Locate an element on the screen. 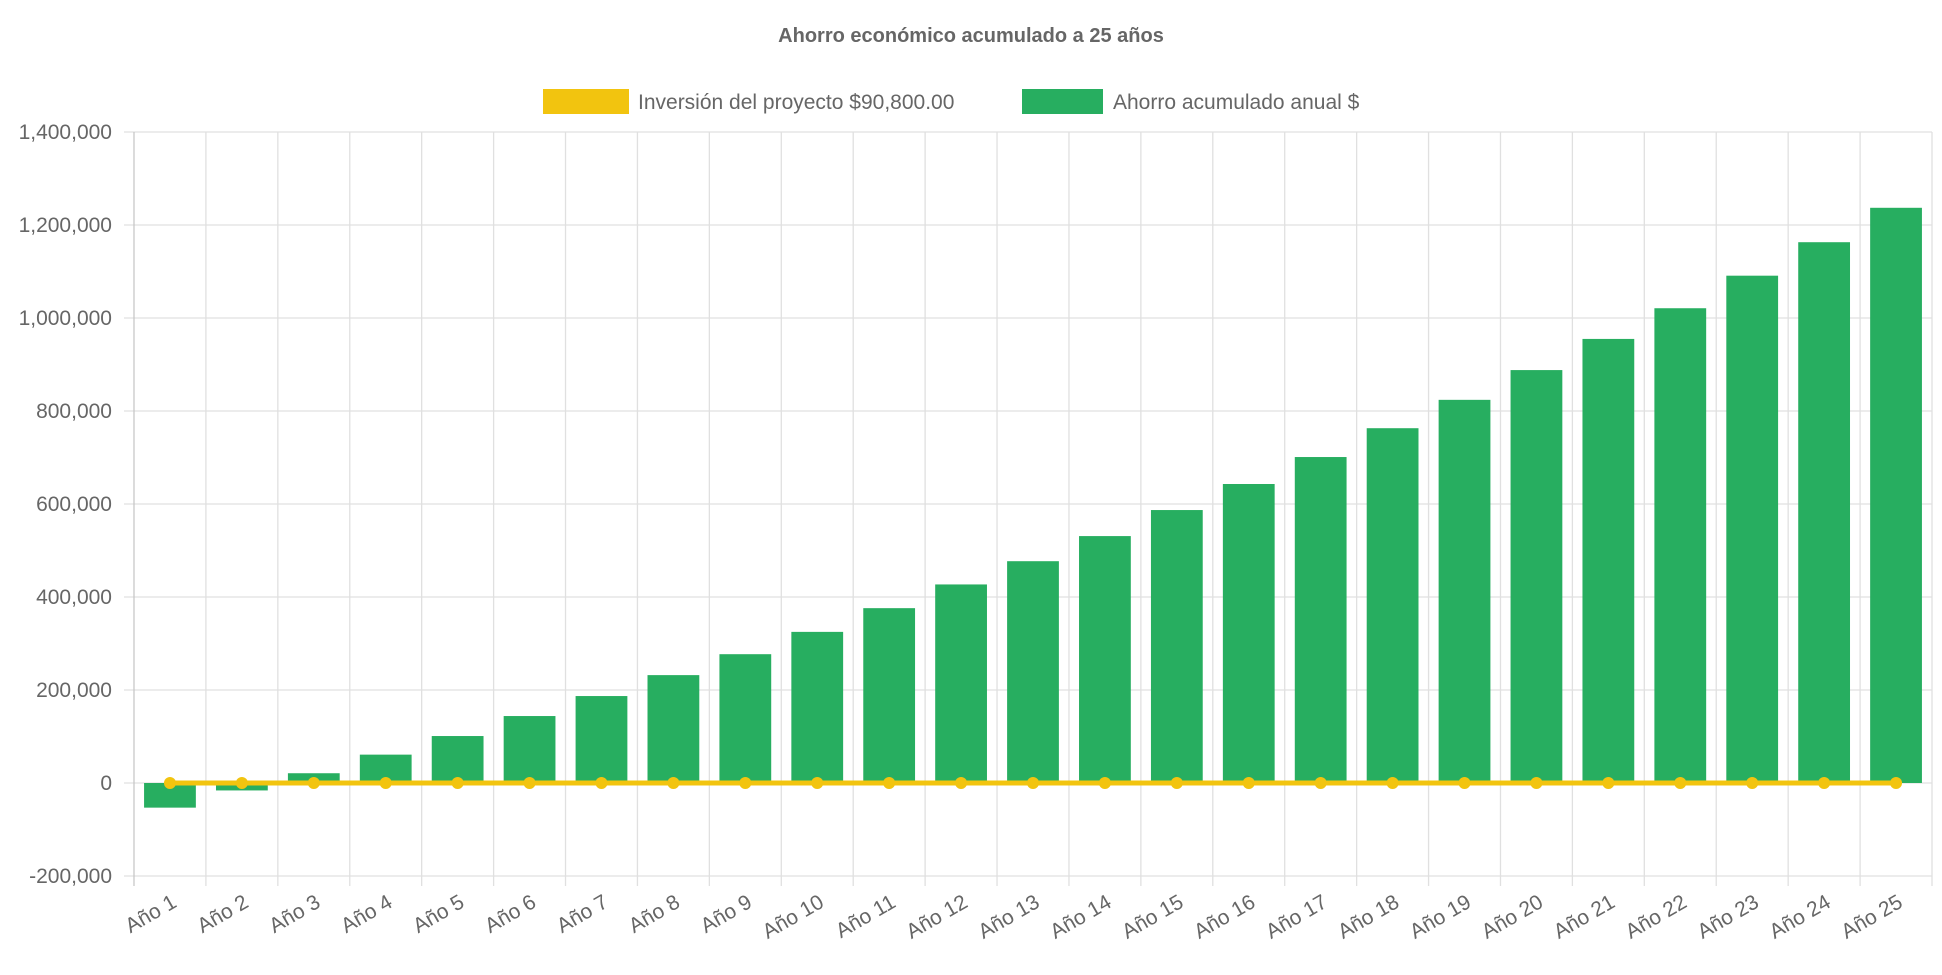 This screenshot has width=1942, height=975. x-tick-label: Año 12 is located at coordinates (936, 916).